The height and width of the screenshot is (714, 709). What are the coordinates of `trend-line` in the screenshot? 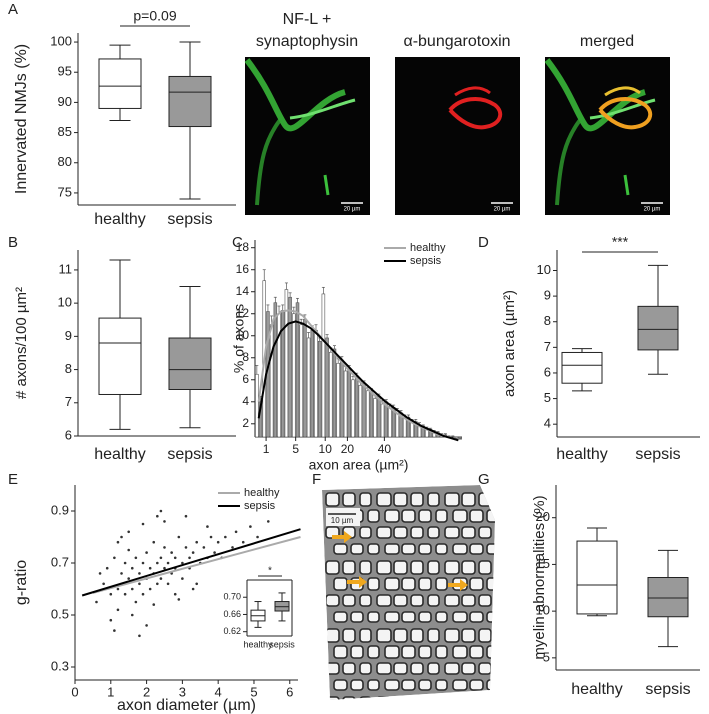 It's located at (191, 562).